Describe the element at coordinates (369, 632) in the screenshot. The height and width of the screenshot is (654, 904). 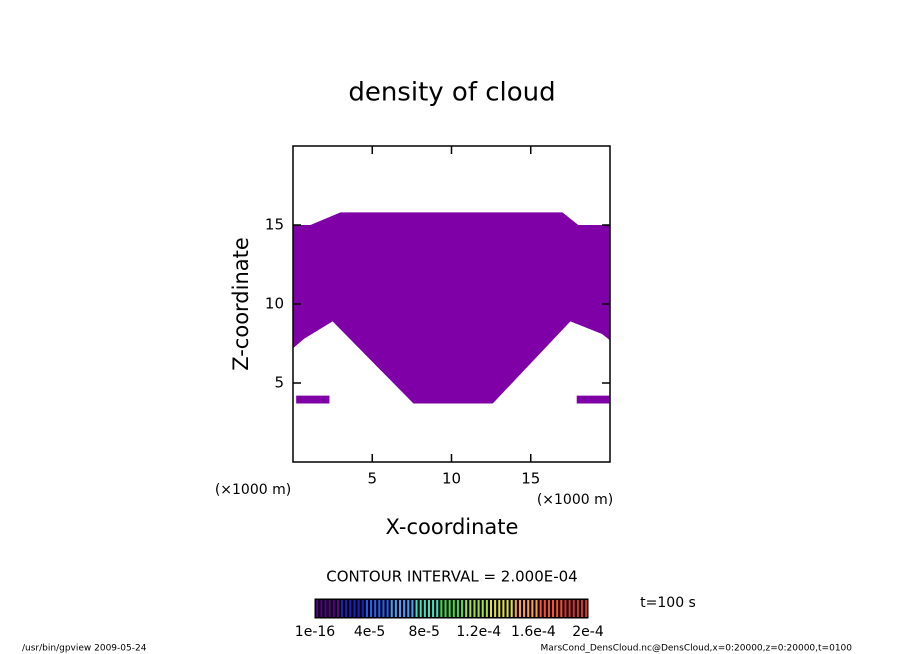
I see `colorbar-tick-label: 4e-5` at that location.